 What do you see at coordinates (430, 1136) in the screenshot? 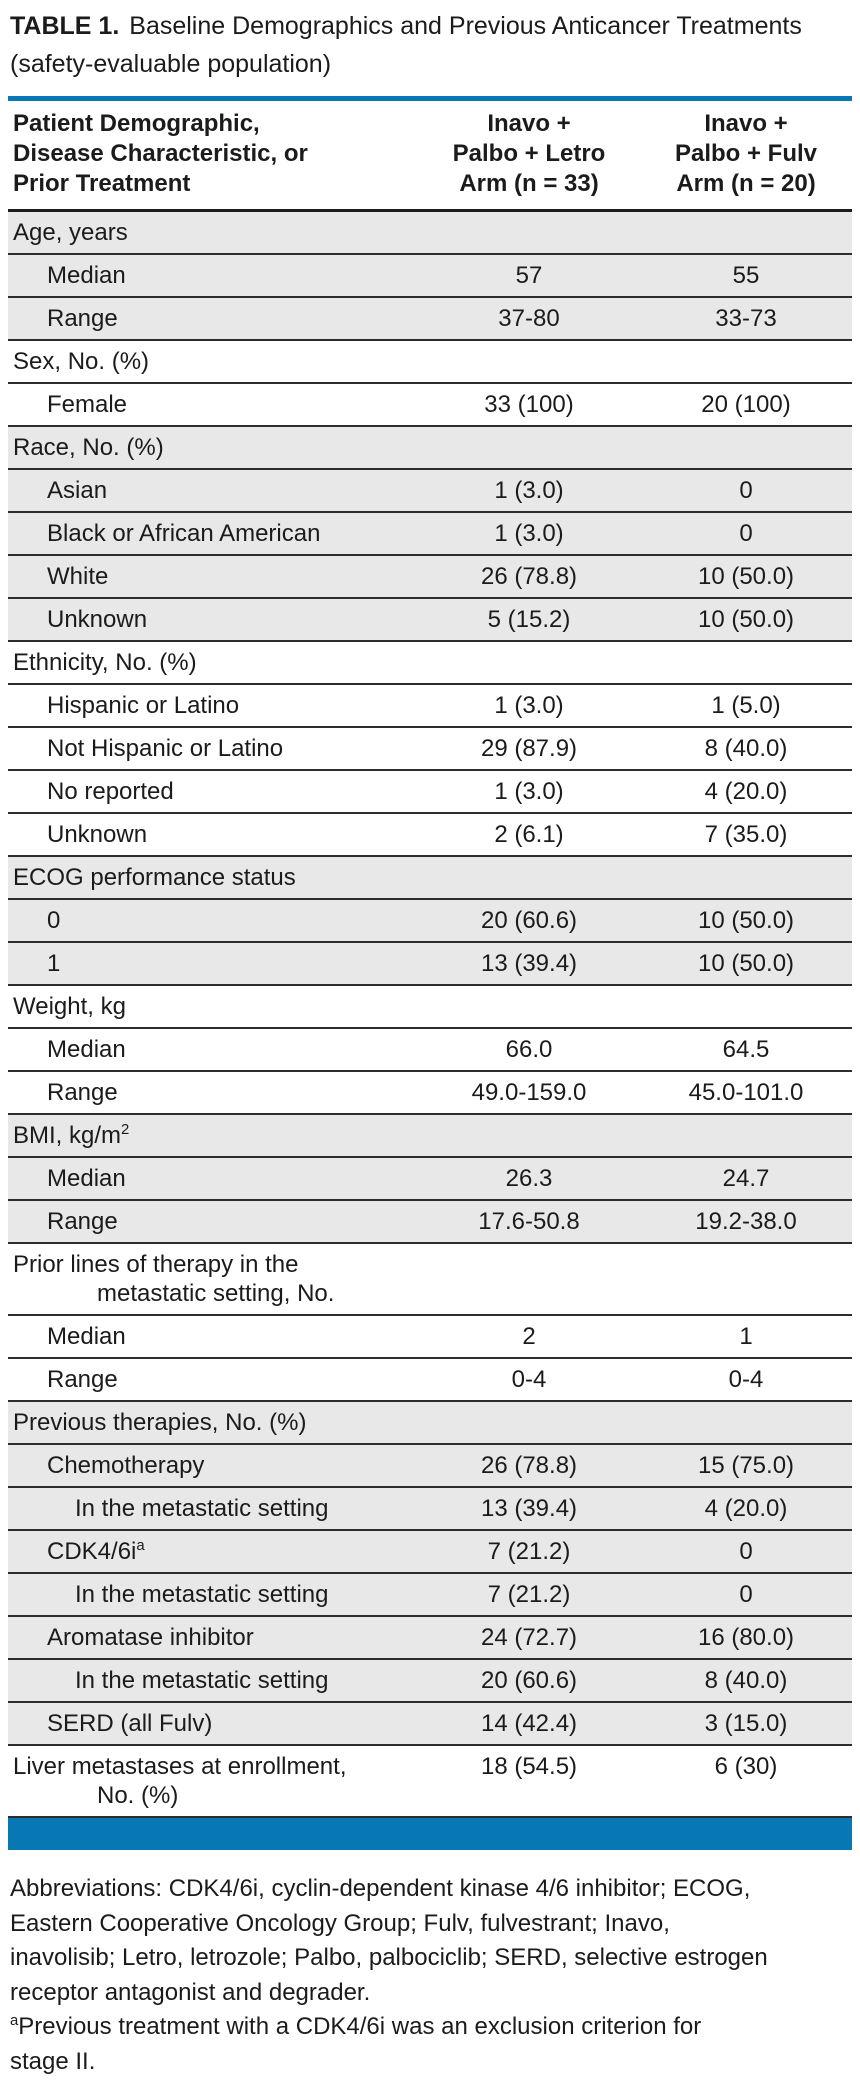
I see `section-header-row: BMI, kg/m2` at bounding box center [430, 1136].